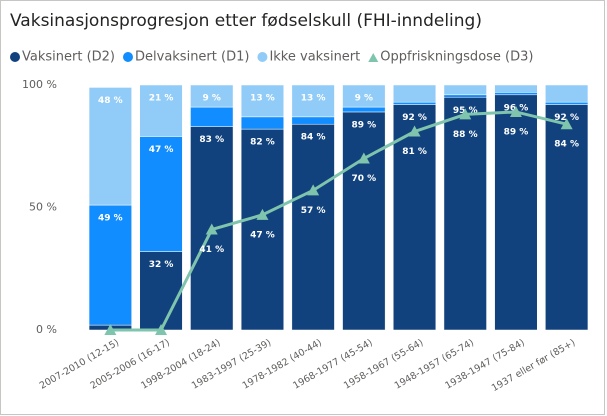 The width and height of the screenshot is (607, 416). Describe the element at coordinates (161, 99) in the screenshot. I see `data-label: 21 %` at that location.